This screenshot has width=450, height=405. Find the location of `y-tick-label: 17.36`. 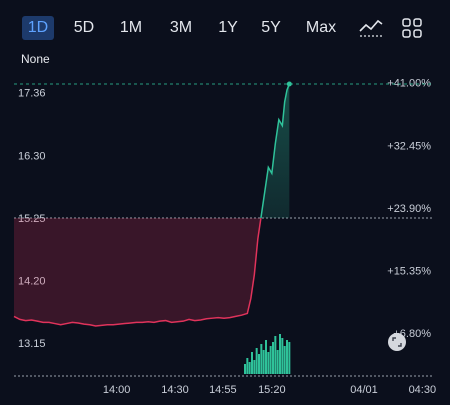

y-tick-label: 17.36 is located at coordinates (32, 93).